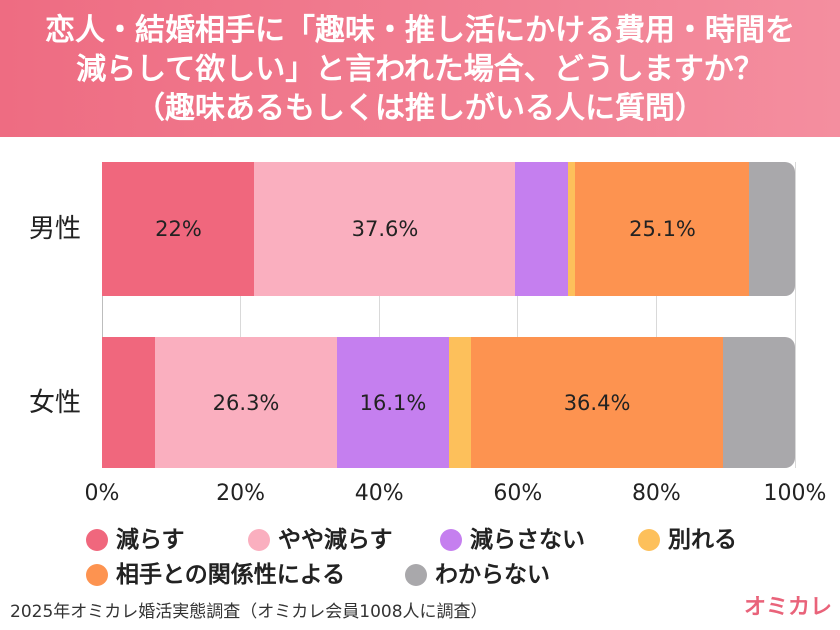  I want to click on x-axis-zero-line, so click(102, 315).